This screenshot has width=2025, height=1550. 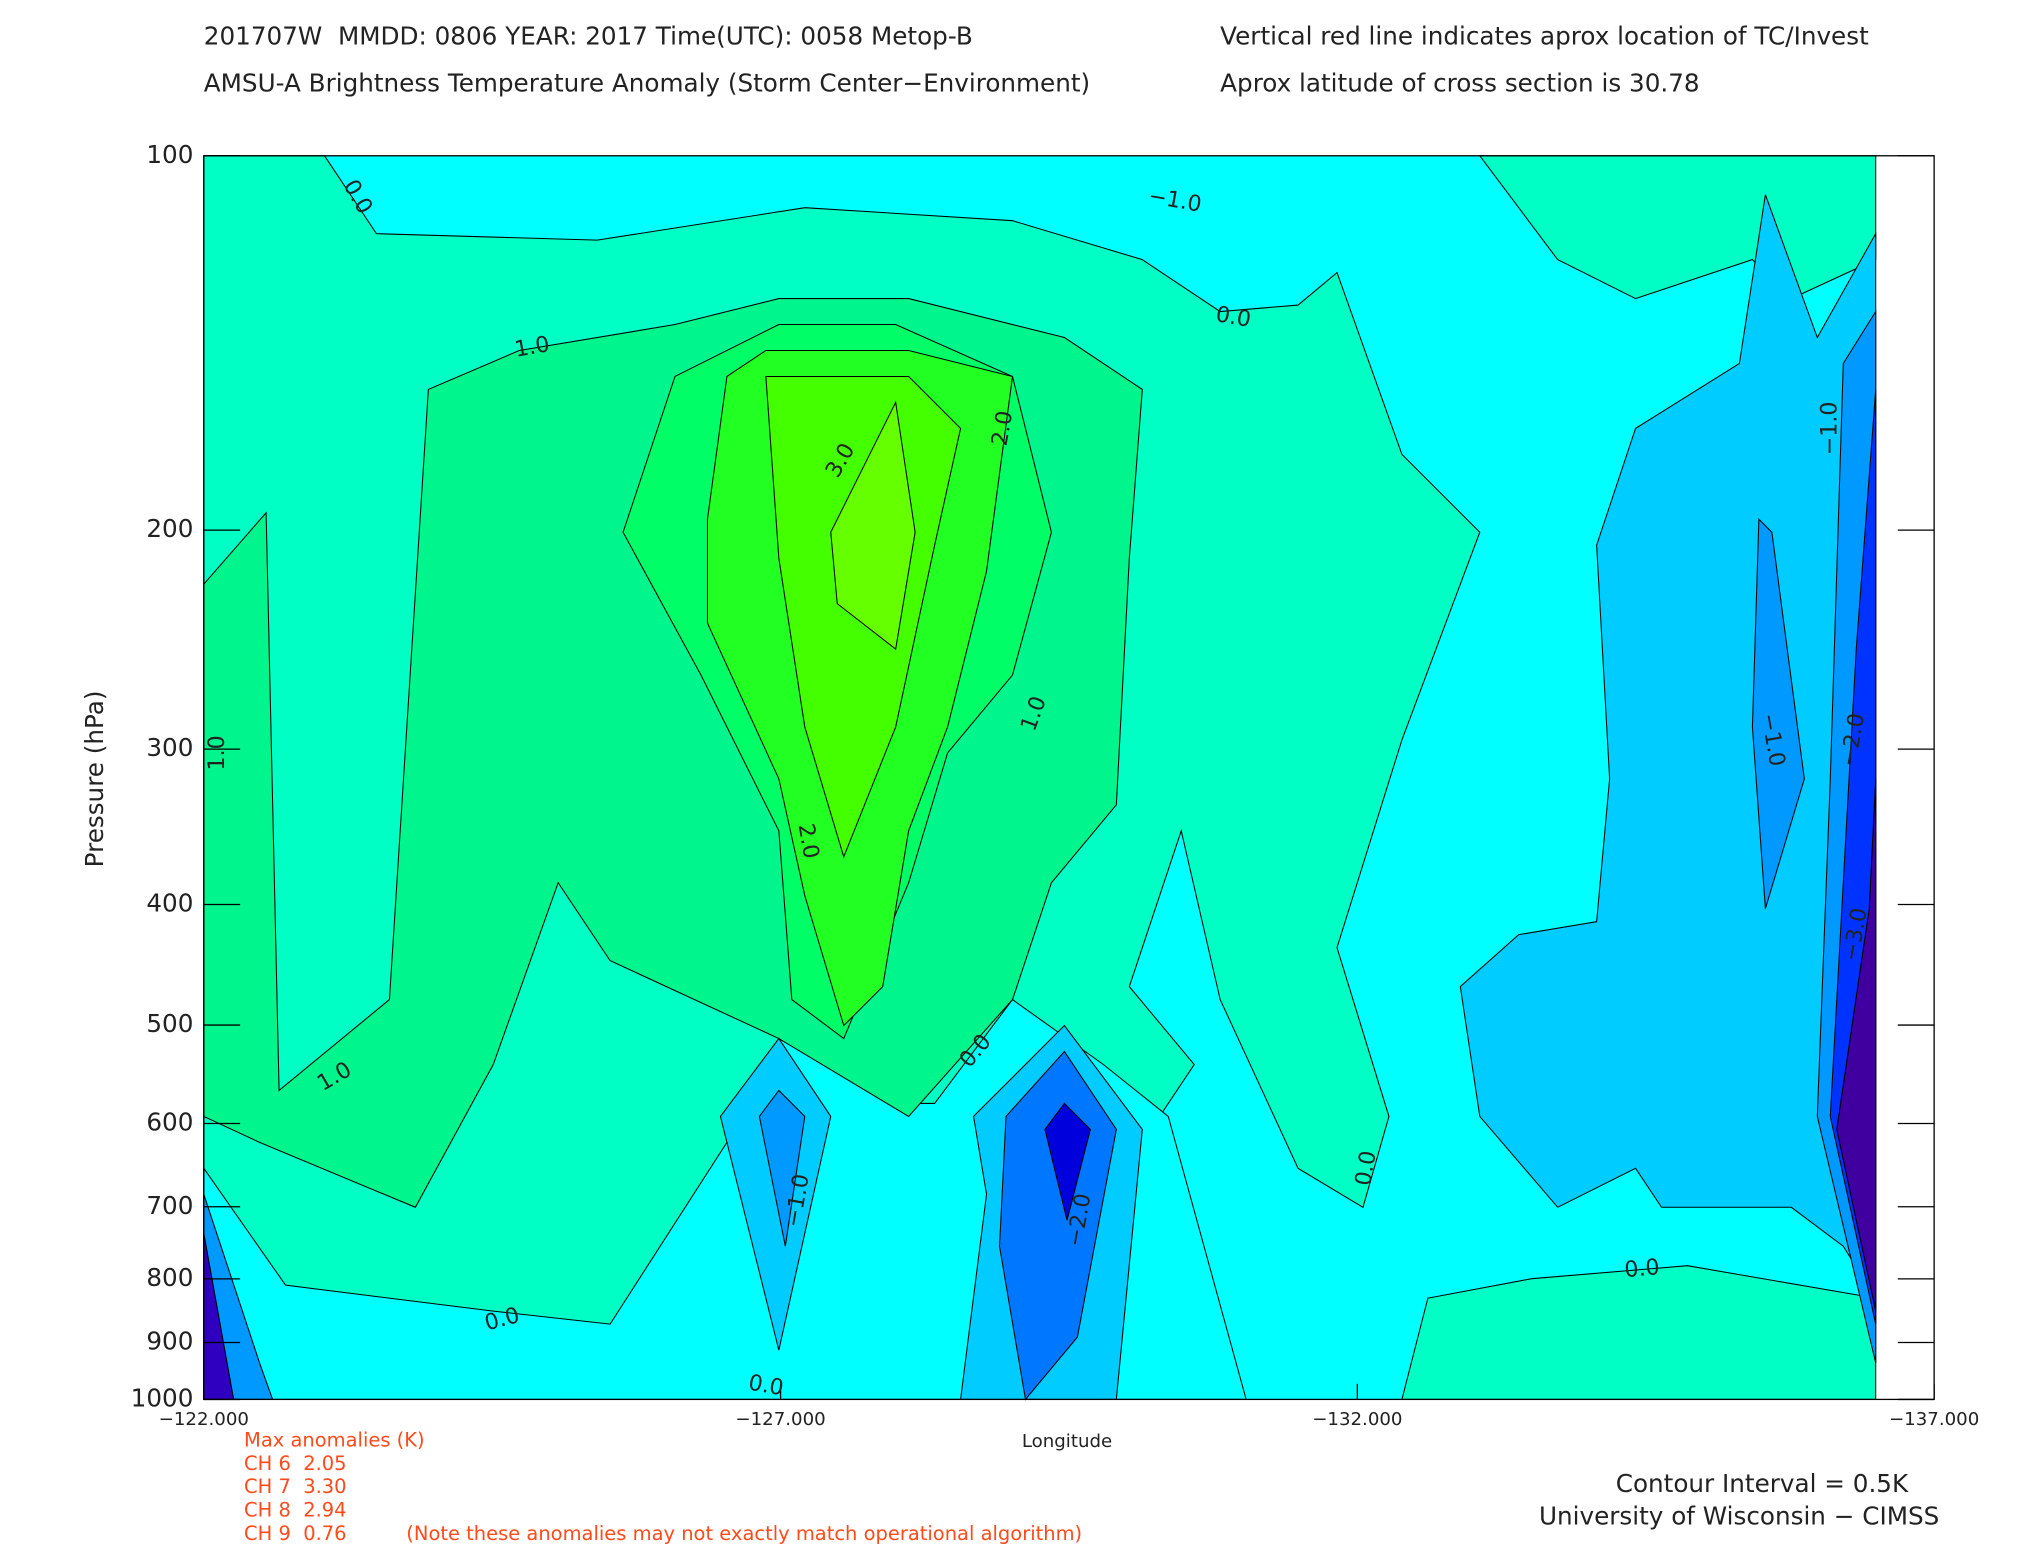 I want to click on x-tick-label: −137.000, so click(x=1934, y=1419).